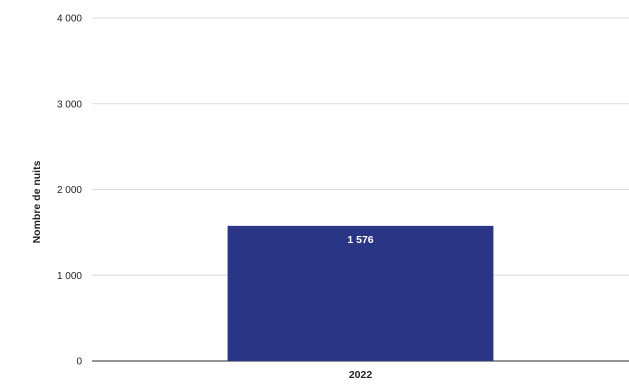 This screenshot has width=629, height=384. What do you see at coordinates (79, 362) in the screenshot?
I see `y-tick-label: 0` at bounding box center [79, 362].